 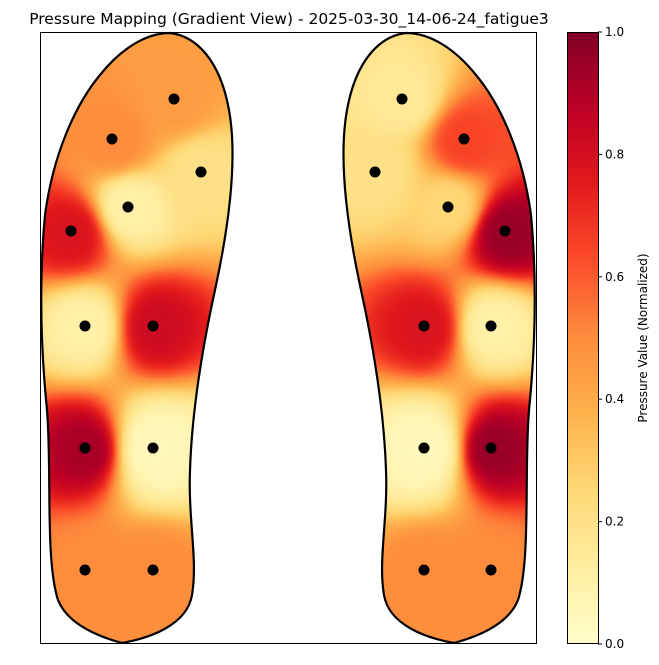 I want to click on colorbar-label: Pressure Value (Normalized), so click(x=643, y=337).